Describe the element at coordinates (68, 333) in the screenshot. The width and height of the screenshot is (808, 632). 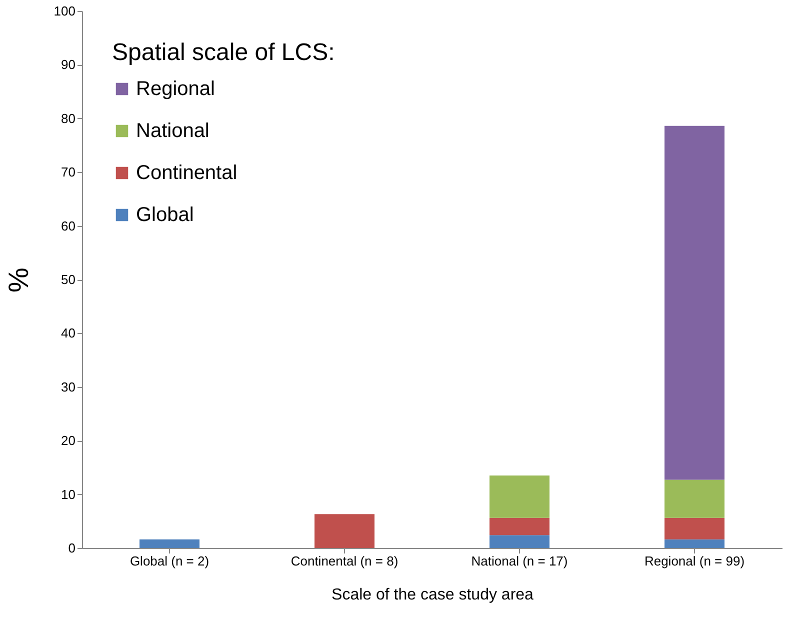
I see `y-tick-label: 40` at that location.